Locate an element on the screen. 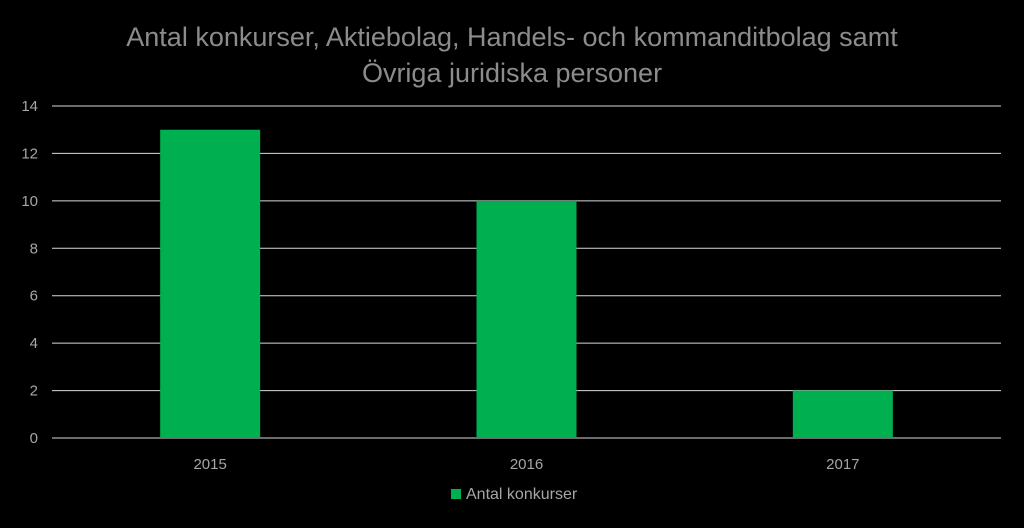  legend: Antal konkurser is located at coordinates (514, 494).